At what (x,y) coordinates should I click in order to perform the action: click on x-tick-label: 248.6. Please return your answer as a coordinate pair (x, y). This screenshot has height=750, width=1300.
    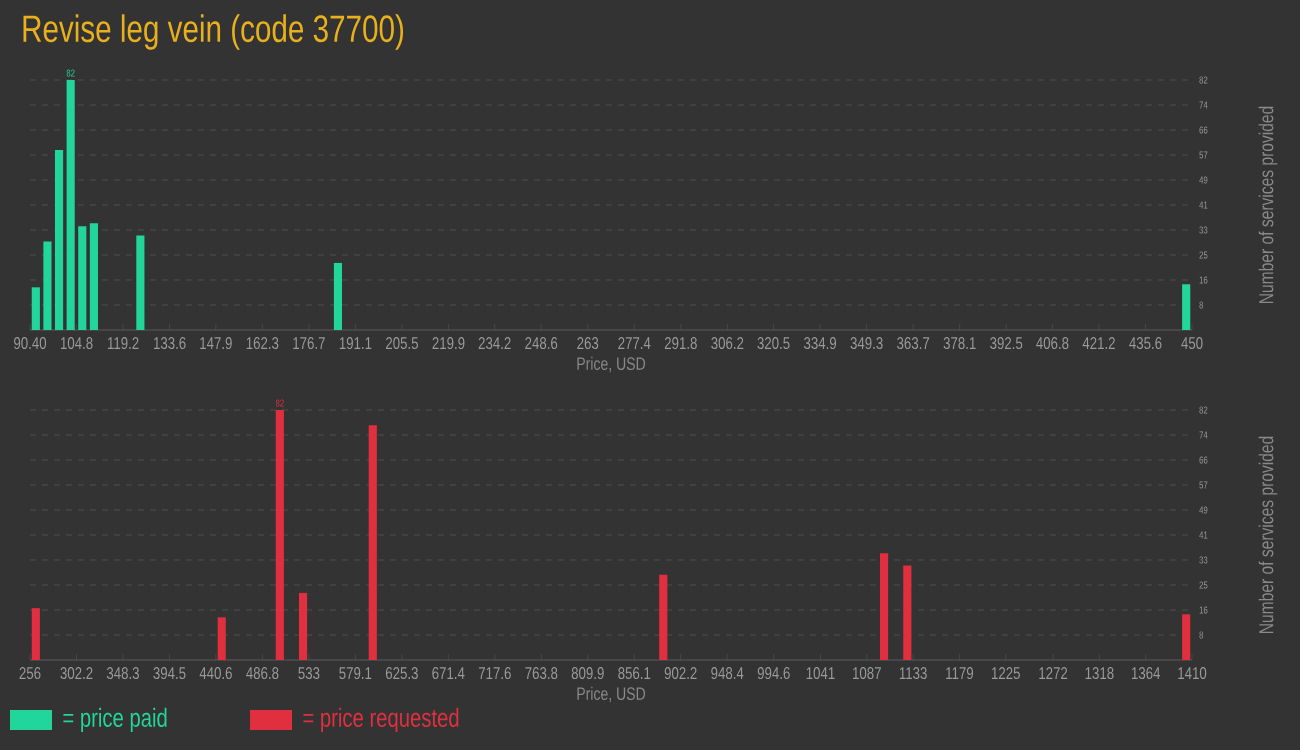
    Looking at the image, I should click on (541, 343).